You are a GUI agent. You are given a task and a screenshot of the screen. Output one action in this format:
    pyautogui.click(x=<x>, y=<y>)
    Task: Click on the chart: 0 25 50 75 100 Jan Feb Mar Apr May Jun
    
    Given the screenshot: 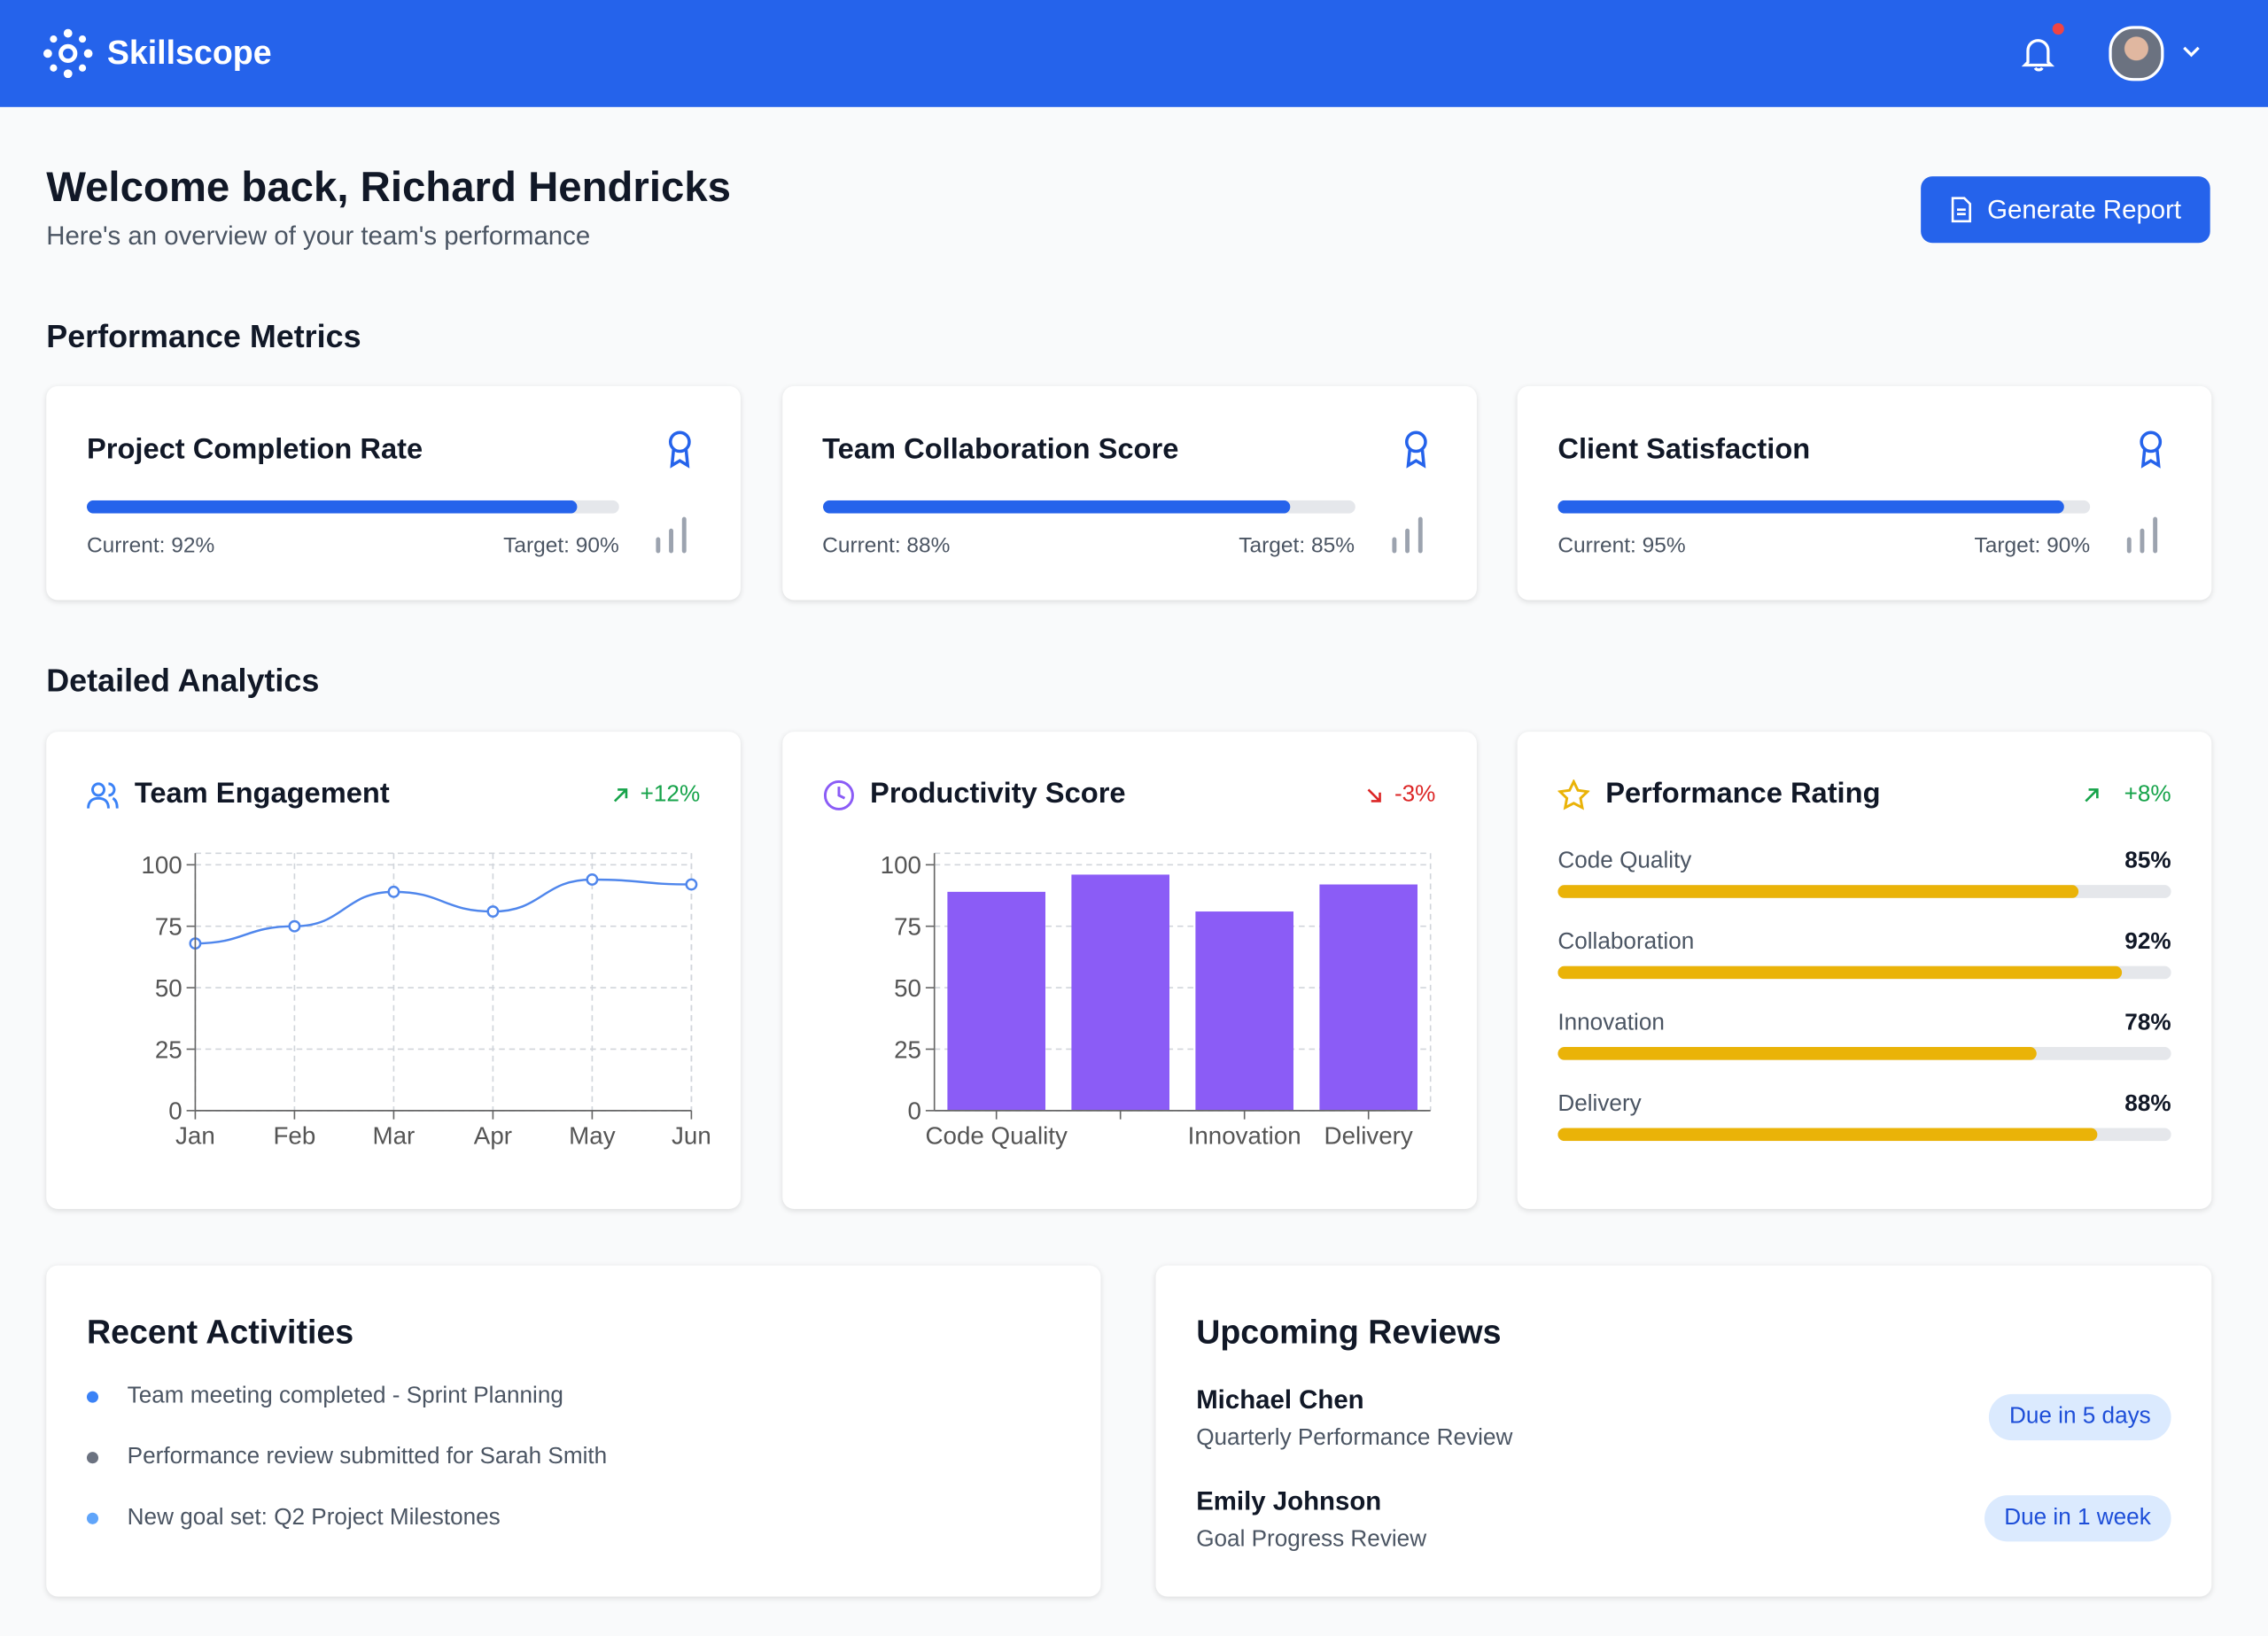 What is the action you would take?
    pyautogui.click(x=426, y=1000)
    